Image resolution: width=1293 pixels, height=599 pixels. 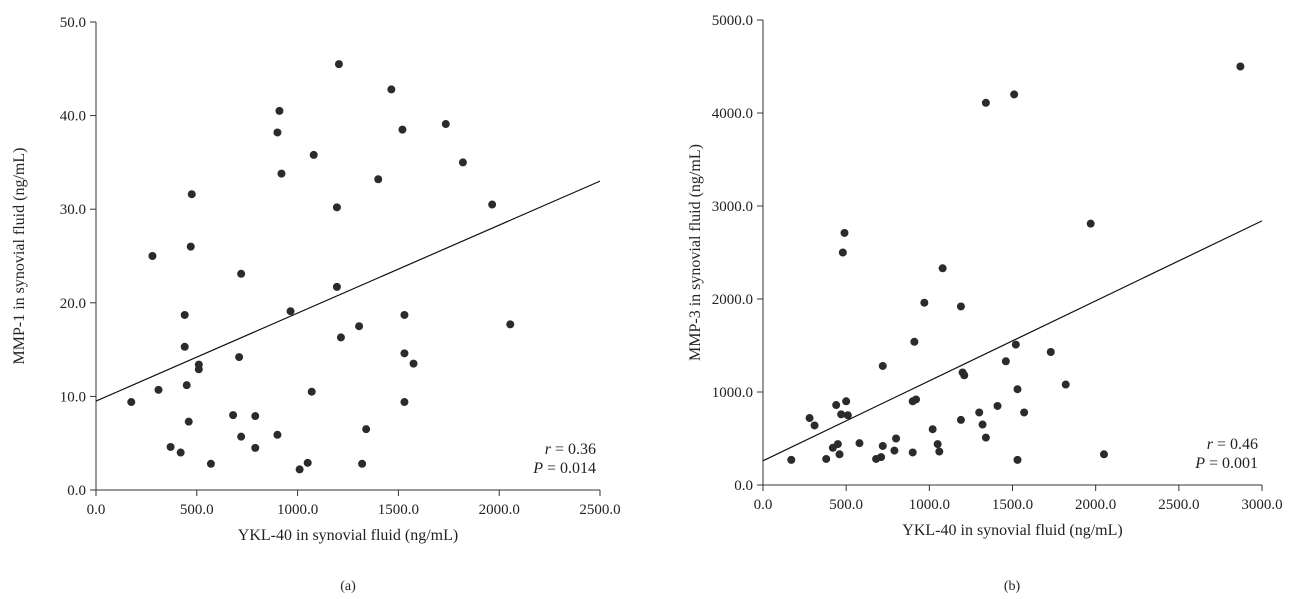 I want to click on correlation-r: r = 0.36, so click(x=570, y=449).